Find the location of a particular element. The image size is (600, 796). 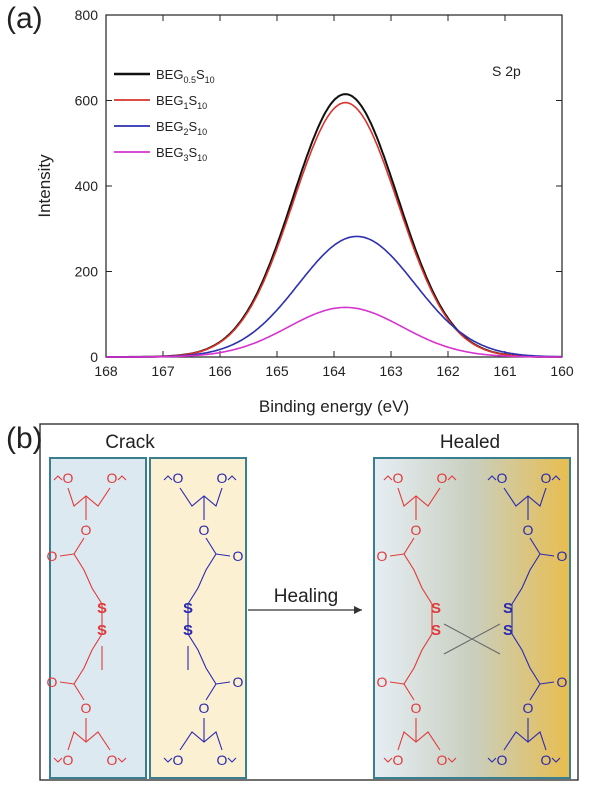

healing-arrow-head is located at coordinates (358, 610).